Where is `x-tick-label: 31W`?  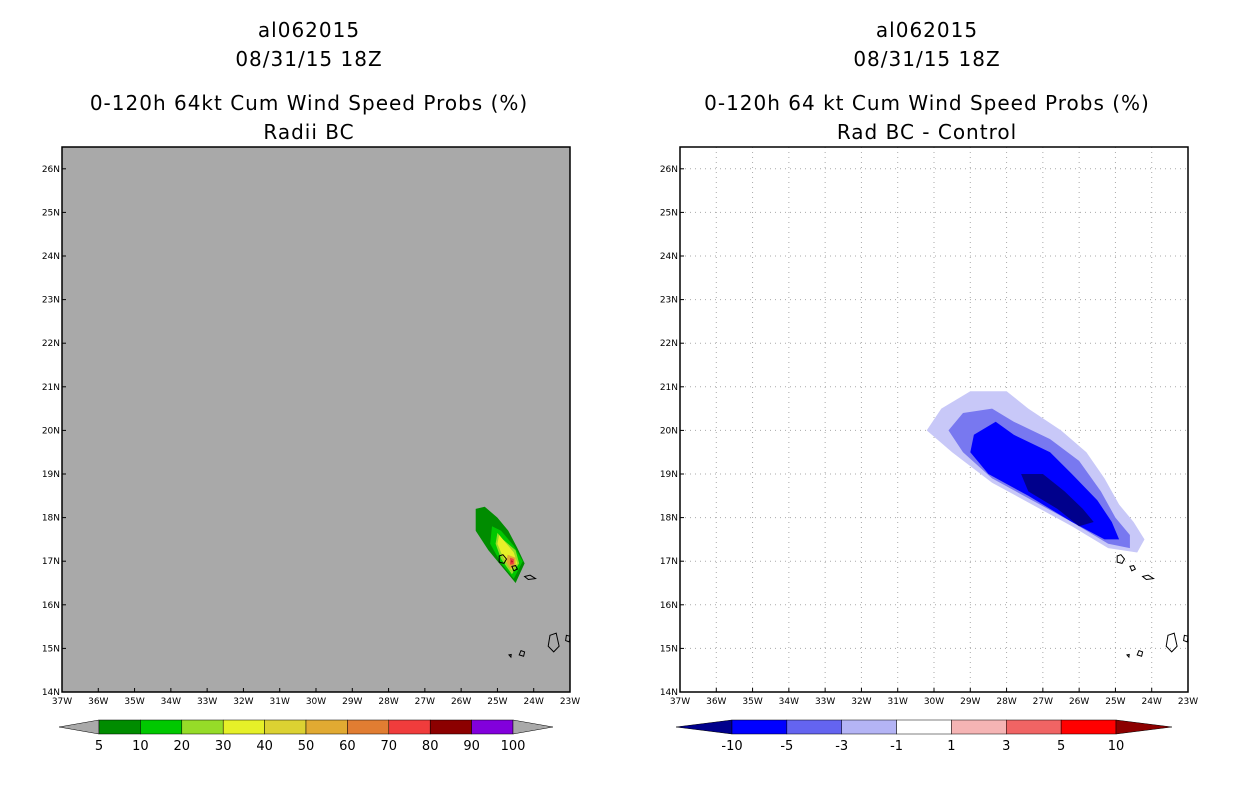
x-tick-label: 31W is located at coordinates (280, 702).